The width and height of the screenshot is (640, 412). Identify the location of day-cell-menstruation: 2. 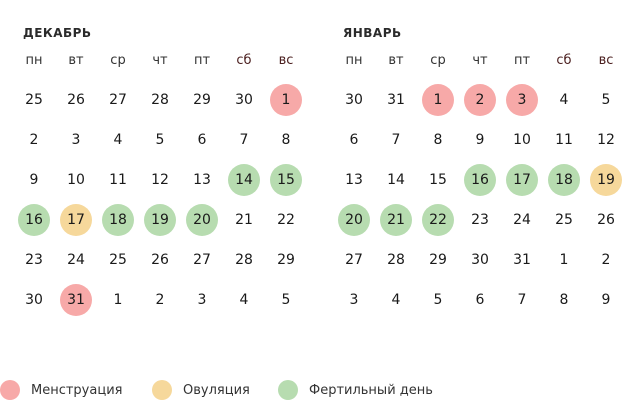
(480, 100).